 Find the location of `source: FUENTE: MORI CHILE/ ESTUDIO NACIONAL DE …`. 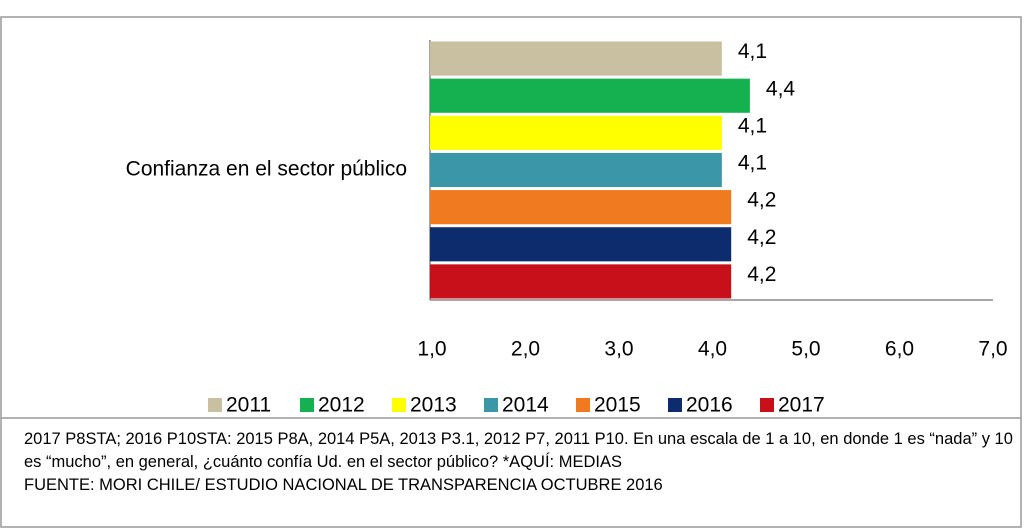

source: FUENTE: MORI CHILE/ ESTUDIO NACIONAL DE … is located at coordinates (343, 485).